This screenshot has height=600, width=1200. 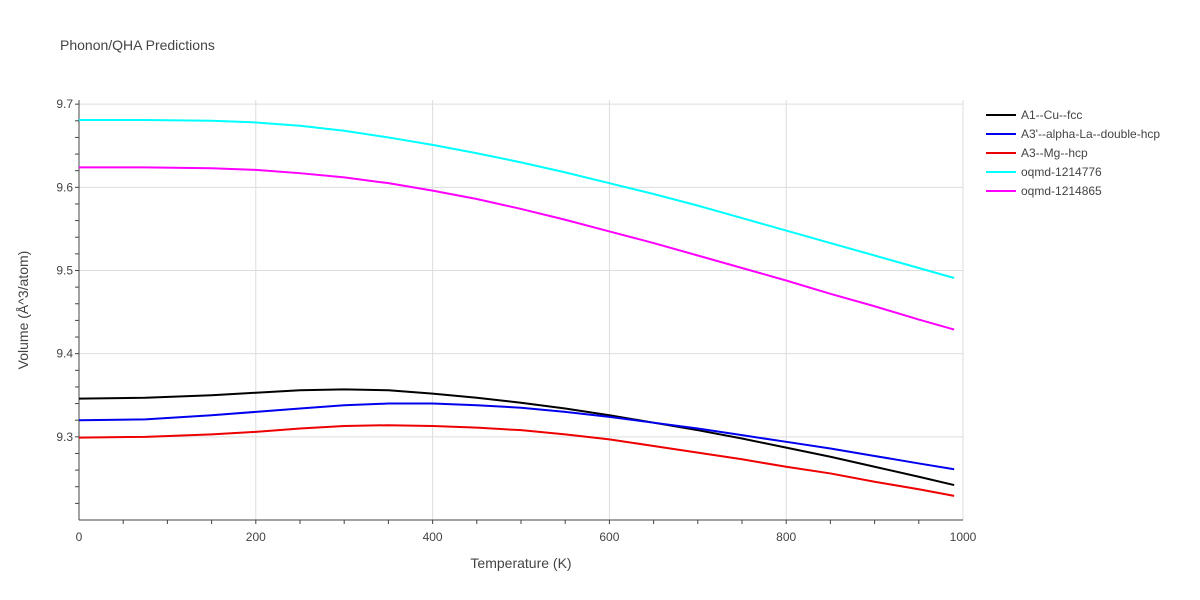 I want to click on series-line-a3-mg-hcp, so click(x=516, y=460).